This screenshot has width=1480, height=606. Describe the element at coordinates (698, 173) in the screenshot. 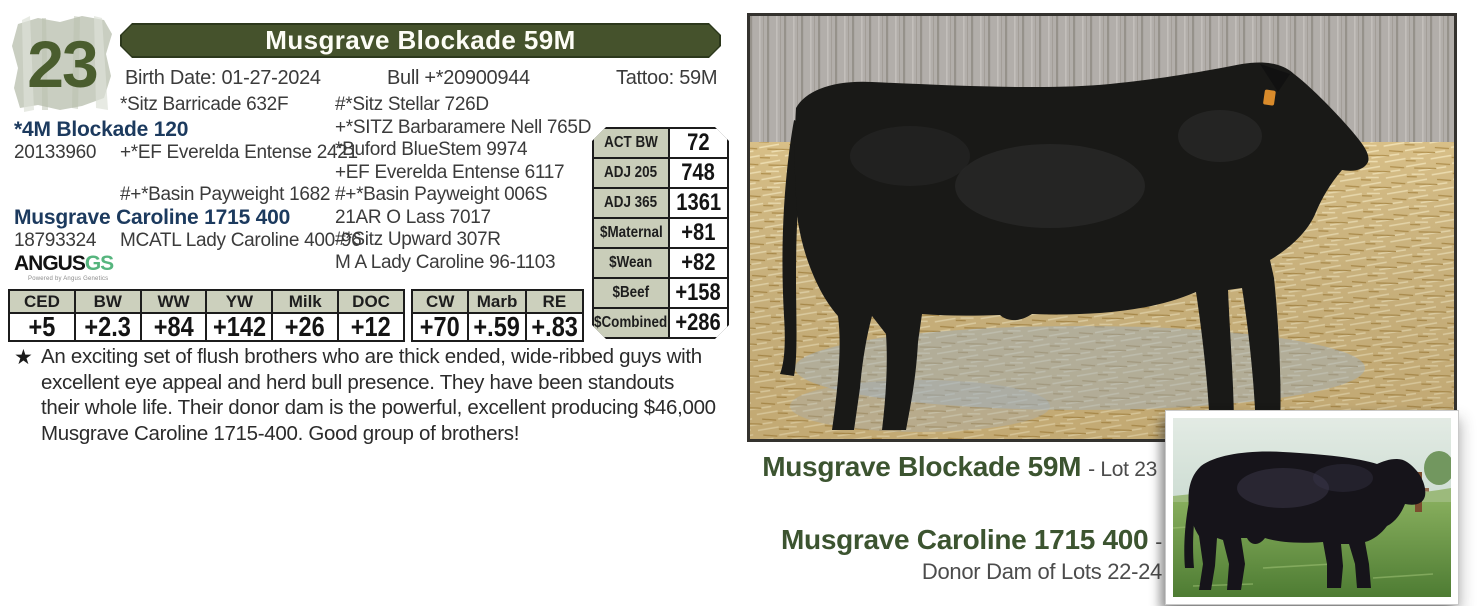

I see `perf-value: 748` at that location.